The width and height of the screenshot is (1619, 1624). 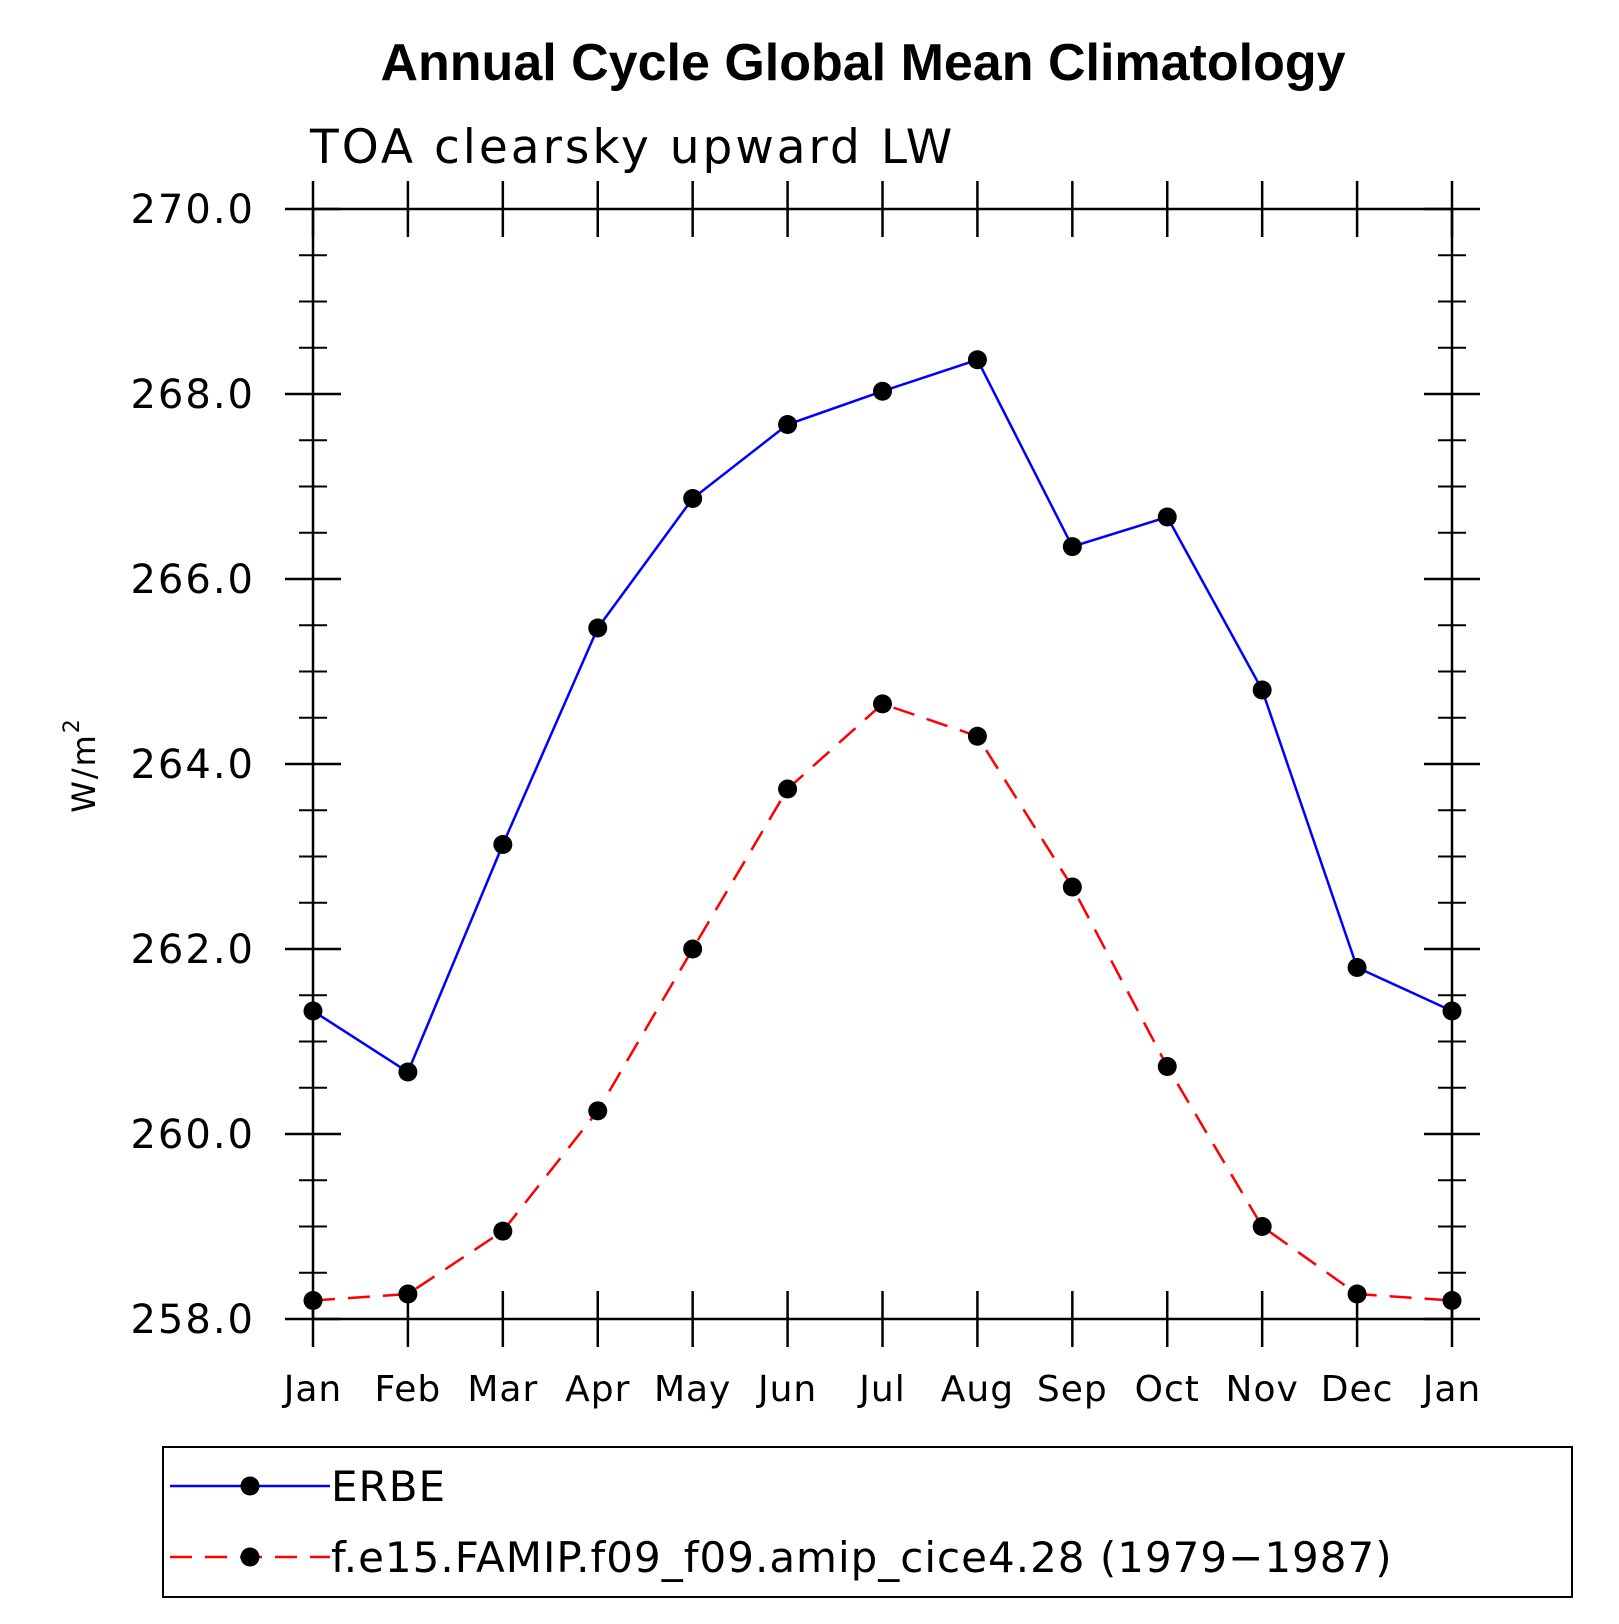 I want to click on x-tick-label: Oct, so click(x=1167, y=1389).